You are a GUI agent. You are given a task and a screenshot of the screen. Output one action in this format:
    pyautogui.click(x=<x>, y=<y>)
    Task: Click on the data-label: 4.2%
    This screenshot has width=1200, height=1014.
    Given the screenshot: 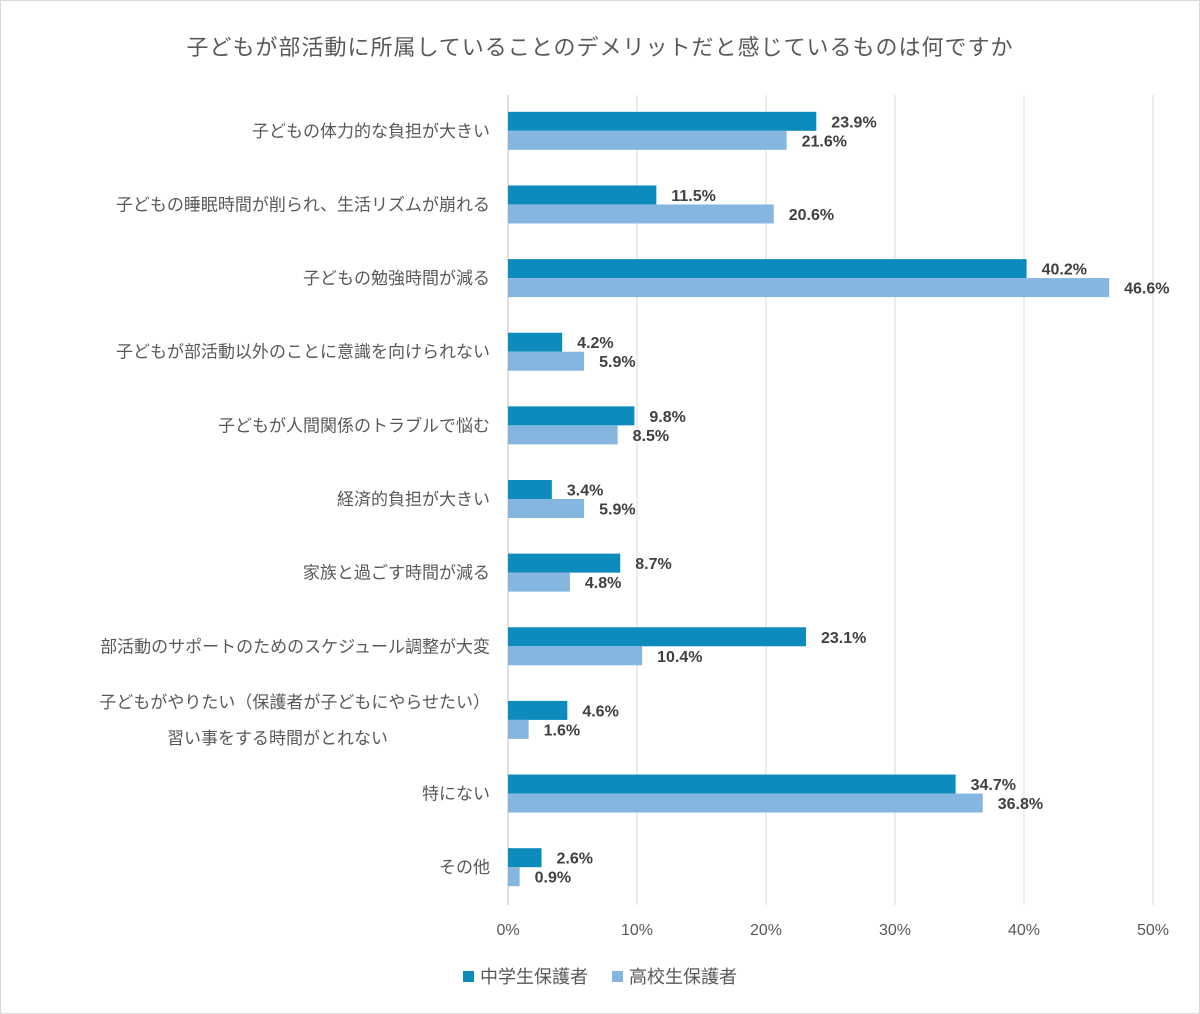 What is the action you would take?
    pyautogui.click(x=595, y=343)
    